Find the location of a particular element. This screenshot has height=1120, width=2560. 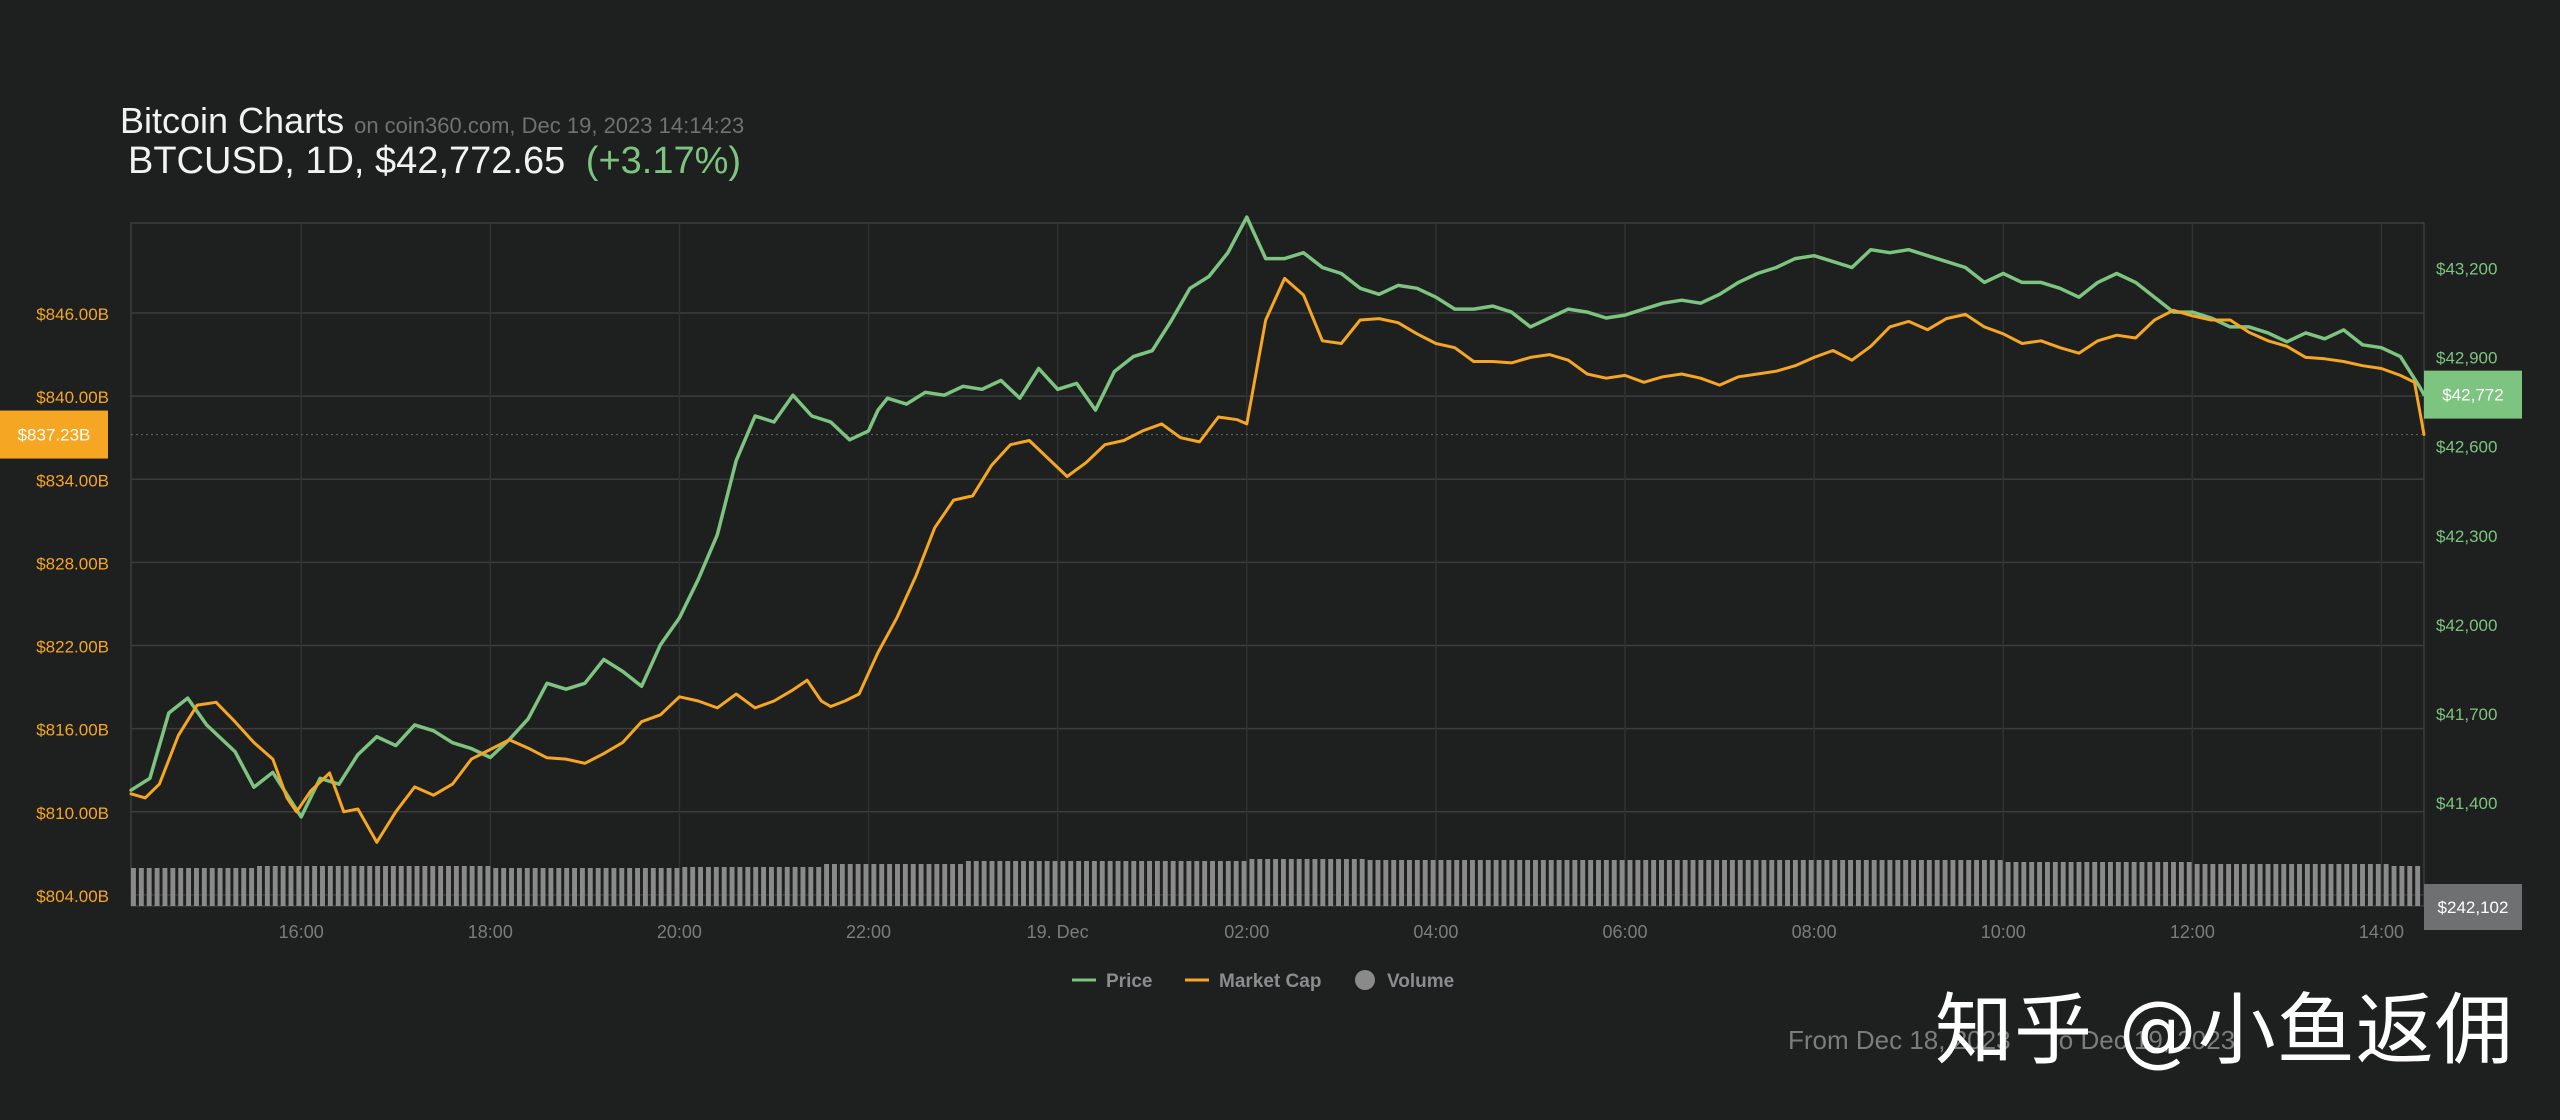

watermark: 知乎 @小鱼返佣 is located at coordinates (2224, 1031).